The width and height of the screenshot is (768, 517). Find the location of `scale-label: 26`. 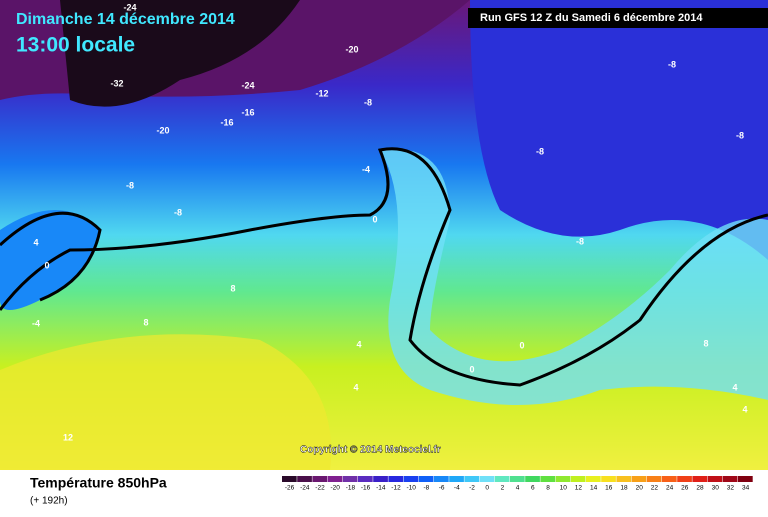

scale-label: 26 is located at coordinates (685, 488).